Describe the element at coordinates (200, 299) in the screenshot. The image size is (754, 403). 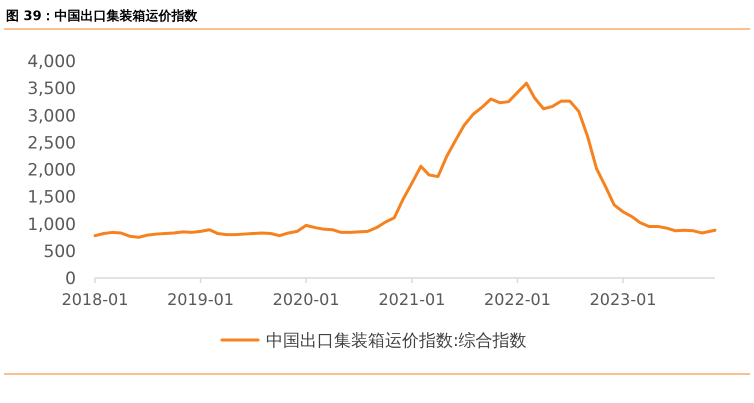
I see `x-tick-label: 2019-01` at that location.